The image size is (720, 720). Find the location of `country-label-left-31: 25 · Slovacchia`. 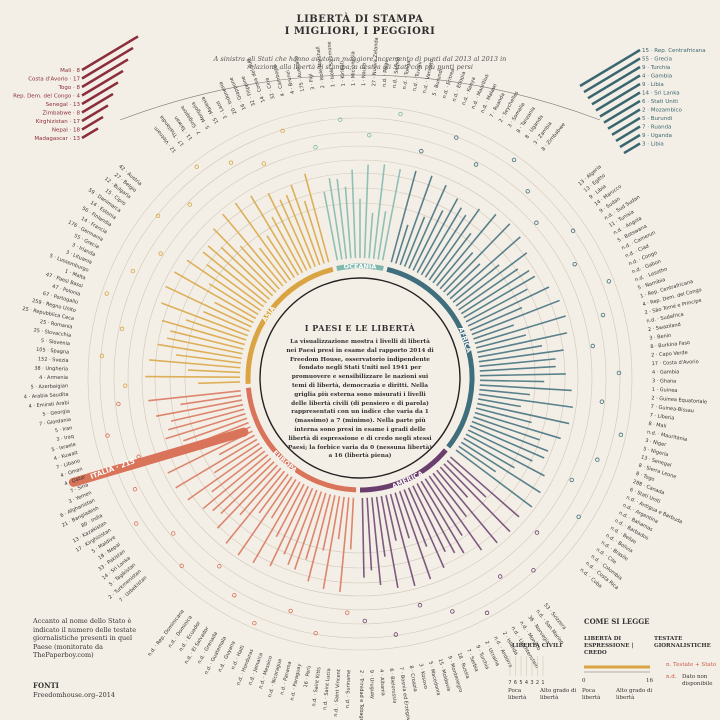

country-label-left-31: 25 · Slovacchia is located at coordinates (52, 333).